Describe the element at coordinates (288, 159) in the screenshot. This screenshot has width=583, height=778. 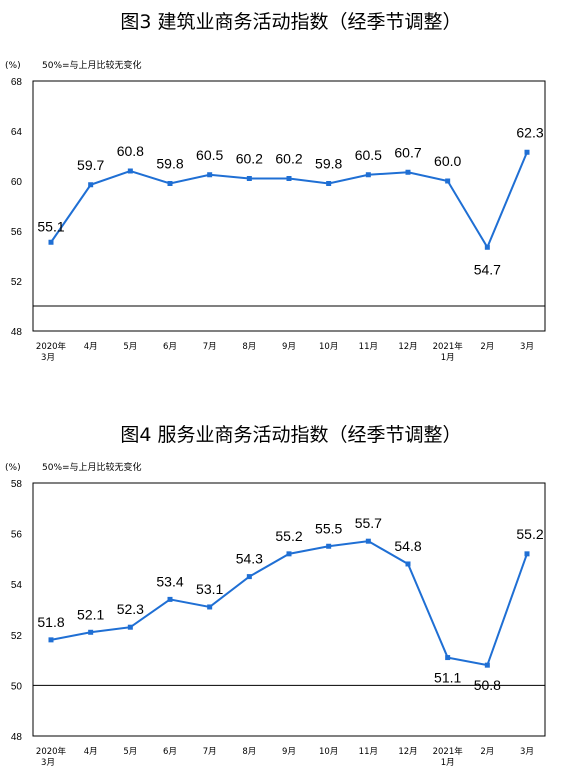
I see `data-label: 60.2` at that location.